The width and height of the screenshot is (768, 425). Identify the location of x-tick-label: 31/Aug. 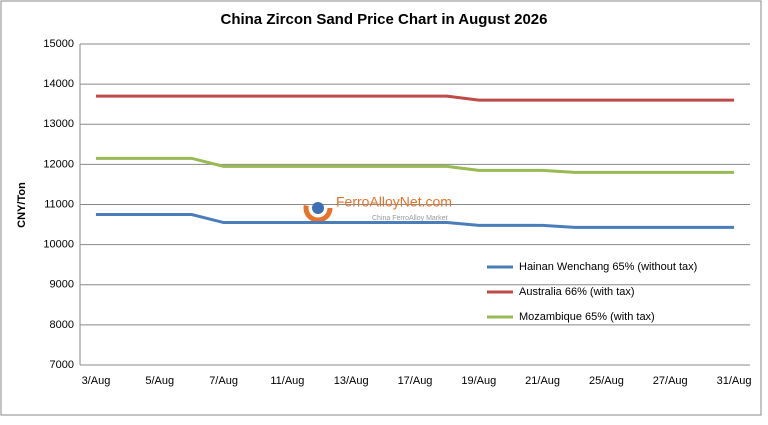
(734, 381).